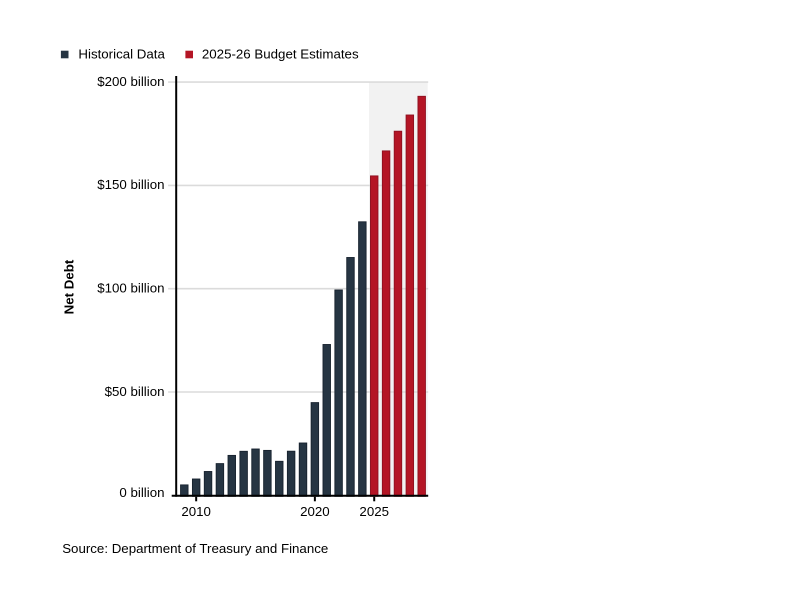 The width and height of the screenshot is (800, 600). Describe the element at coordinates (69, 286) in the screenshot. I see `svg-text: Net Debt` at that location.